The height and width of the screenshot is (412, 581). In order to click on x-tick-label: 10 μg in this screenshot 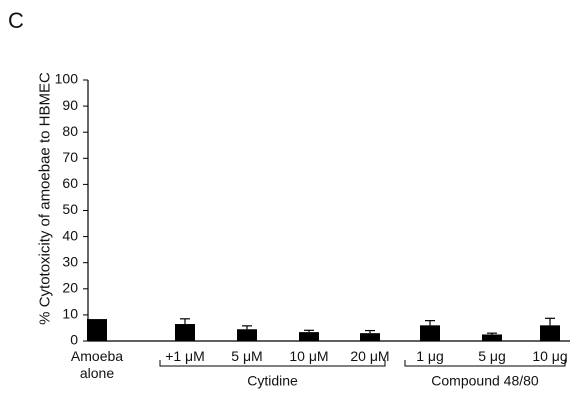, I will do `click(550, 356)`.